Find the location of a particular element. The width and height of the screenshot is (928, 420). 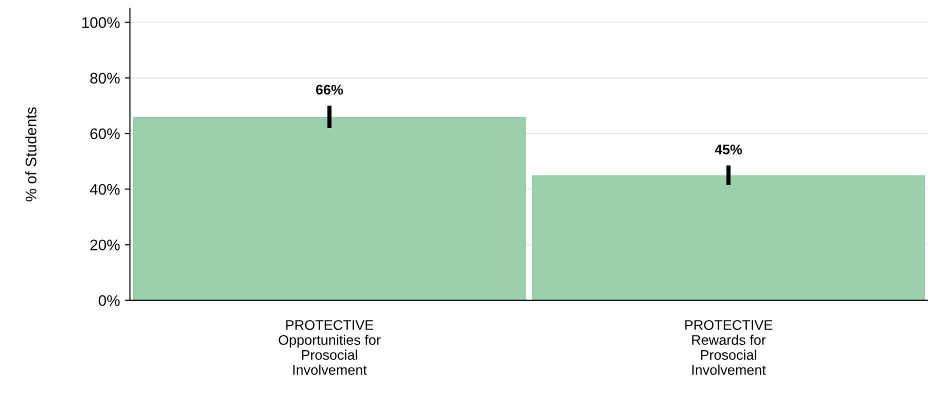

y-axis-title: % of Students is located at coordinates (30, 154).